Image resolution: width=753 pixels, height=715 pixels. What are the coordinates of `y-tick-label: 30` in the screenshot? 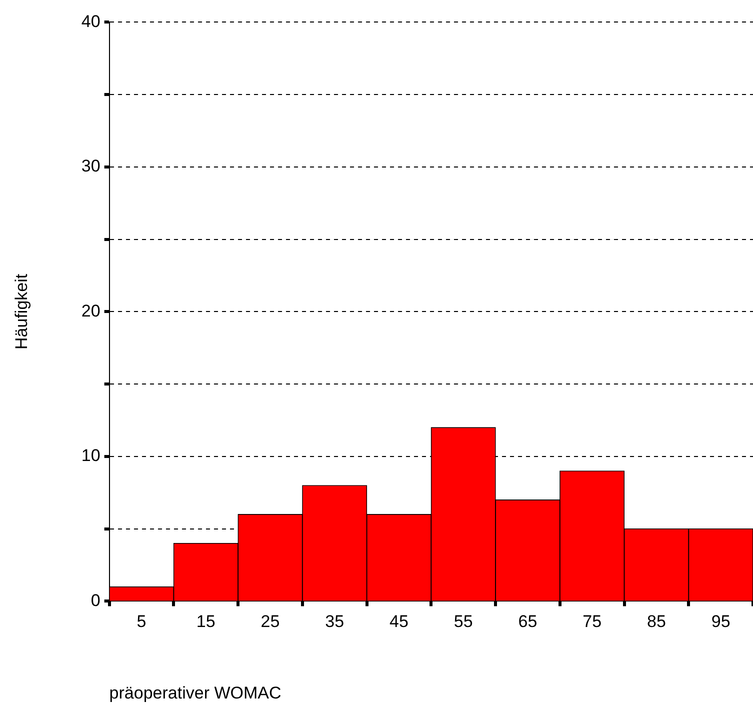 It's located at (90, 166).